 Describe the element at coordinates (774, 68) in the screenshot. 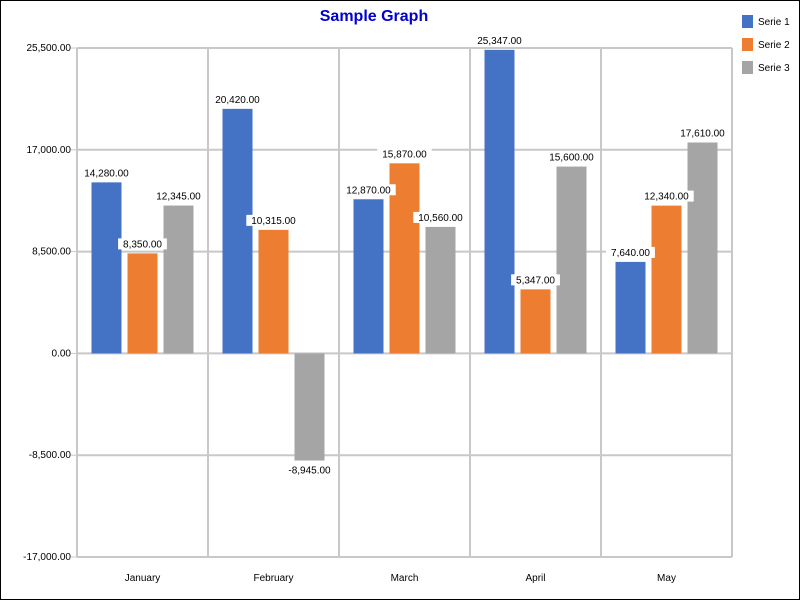

I see `legend-label: Serie 3` at that location.